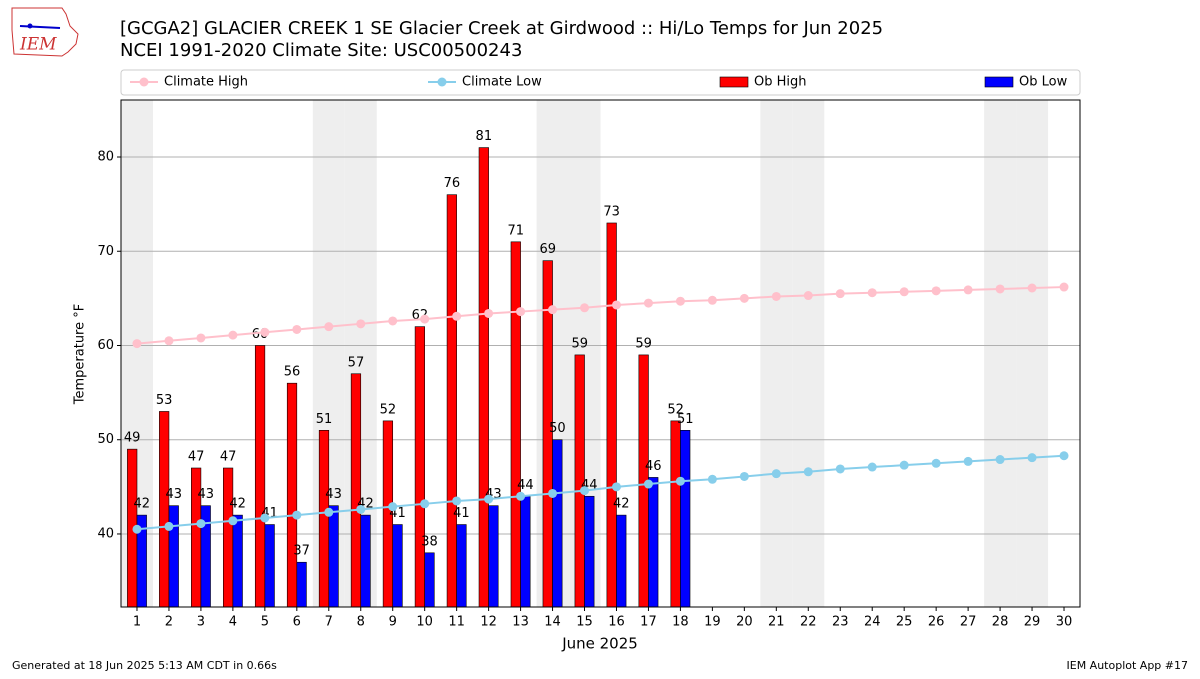  What do you see at coordinates (584, 622) in the screenshot?
I see `x-tick-label: 15` at bounding box center [584, 622].